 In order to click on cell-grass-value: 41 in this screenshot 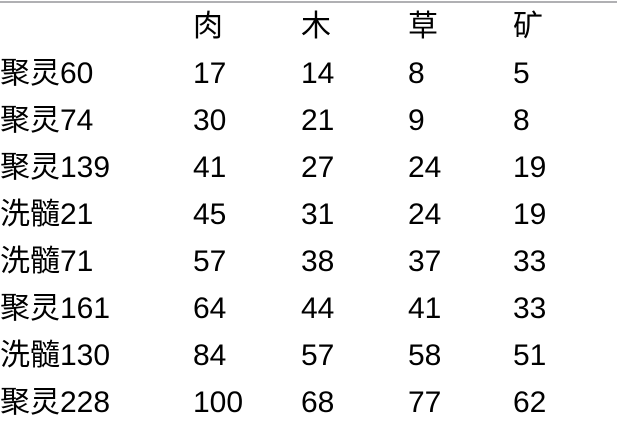, I will do `click(425, 308)`.